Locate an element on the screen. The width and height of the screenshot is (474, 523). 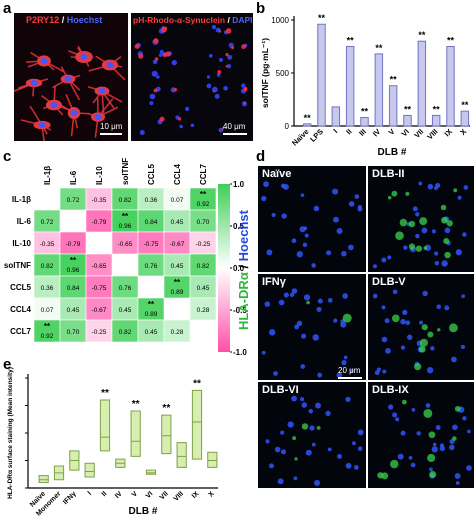
heatmap-value: -0.35 is located at coordinates (47, 244).